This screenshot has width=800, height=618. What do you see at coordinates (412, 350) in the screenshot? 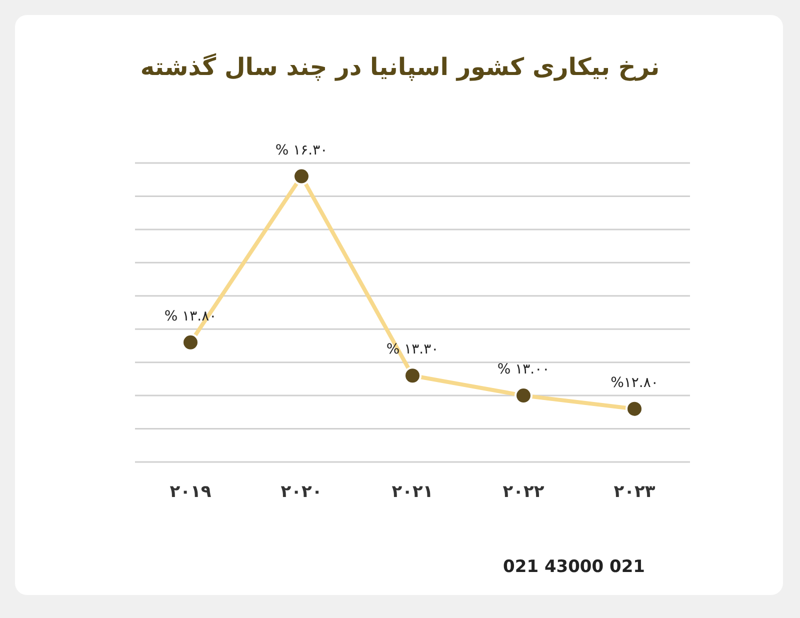
I see `data-label: % ۱۳.۳۰` at bounding box center [412, 350].